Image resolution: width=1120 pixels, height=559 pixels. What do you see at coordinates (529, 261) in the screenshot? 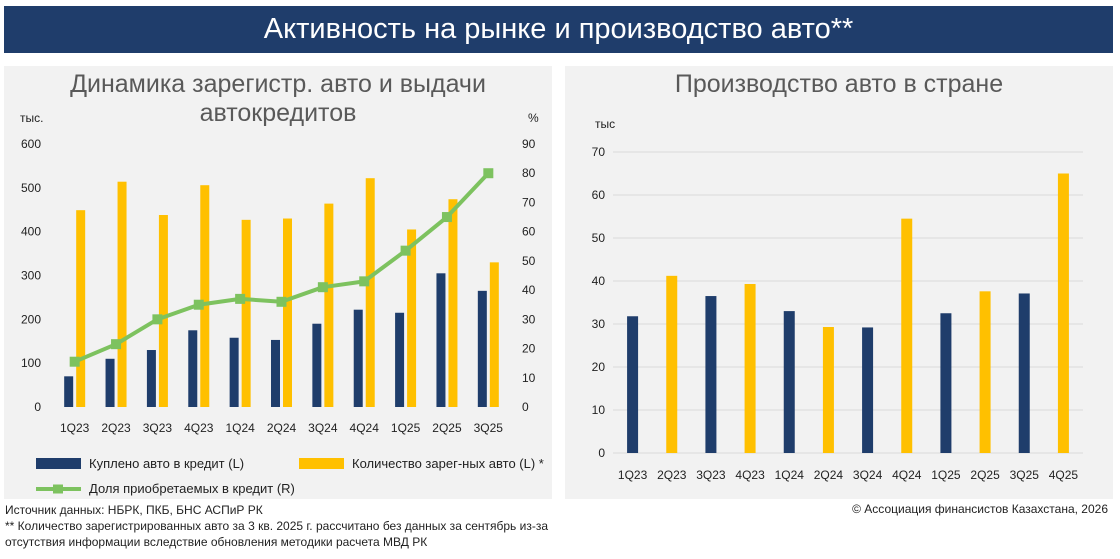
I see `right-y-tick: 50` at bounding box center [529, 261].